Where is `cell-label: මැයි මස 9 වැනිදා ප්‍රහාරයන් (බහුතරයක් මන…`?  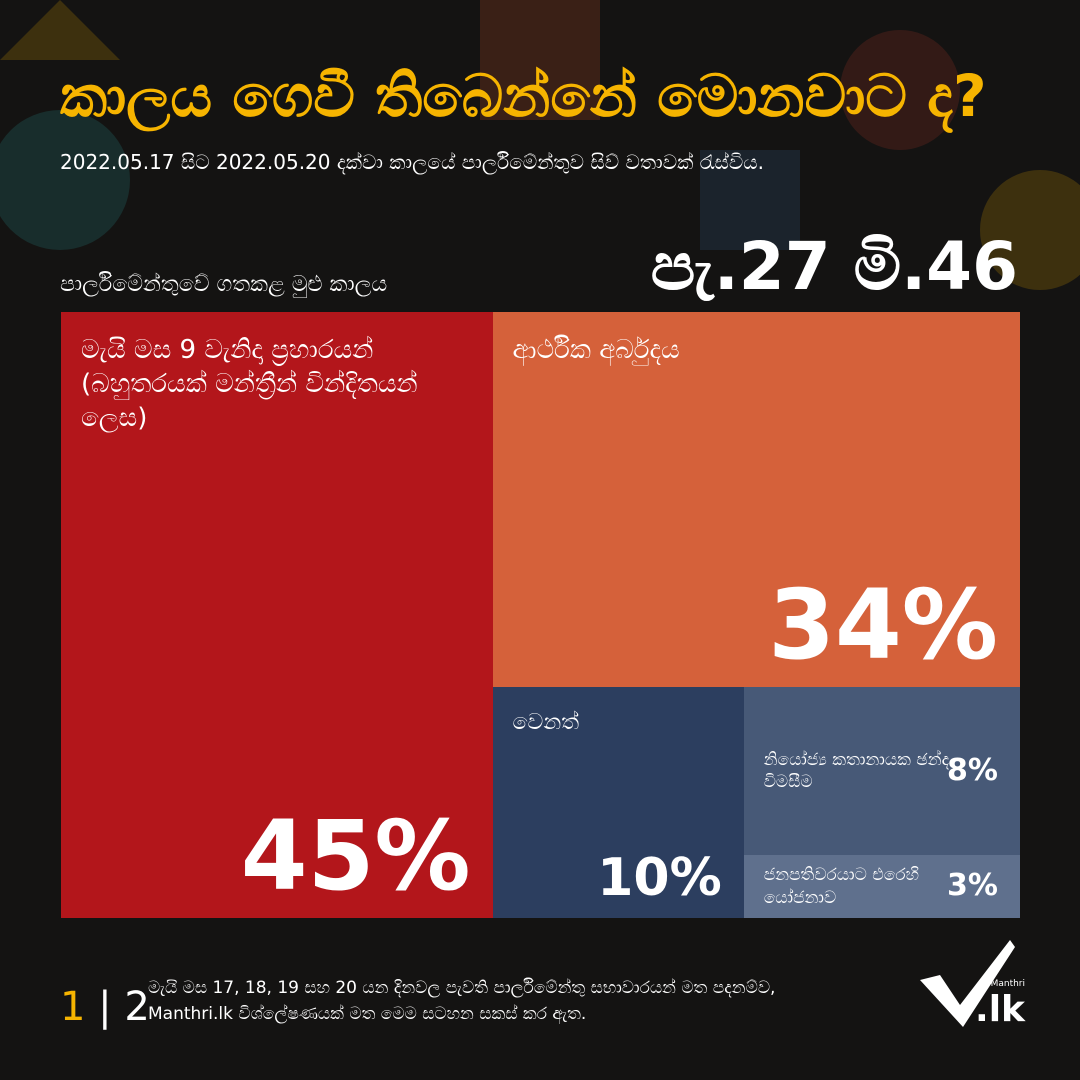
cell-label: මැයි මස 9 වැනිදා ප්‍රහාරයන් (බහුතරයක් මන… is located at coordinates (249, 384).